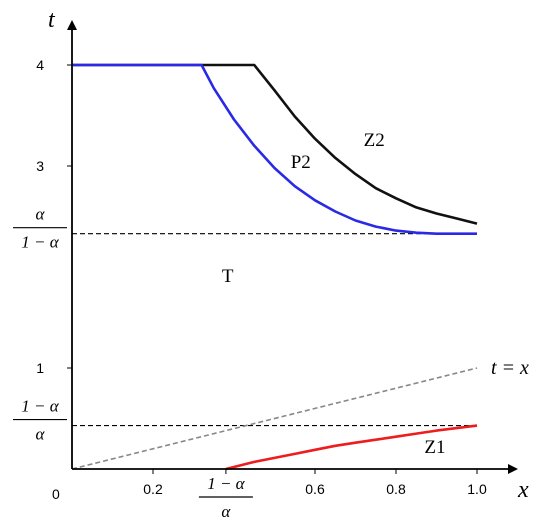  Describe the element at coordinates (56, 494) in the screenshot. I see `origin-label: 0` at that location.